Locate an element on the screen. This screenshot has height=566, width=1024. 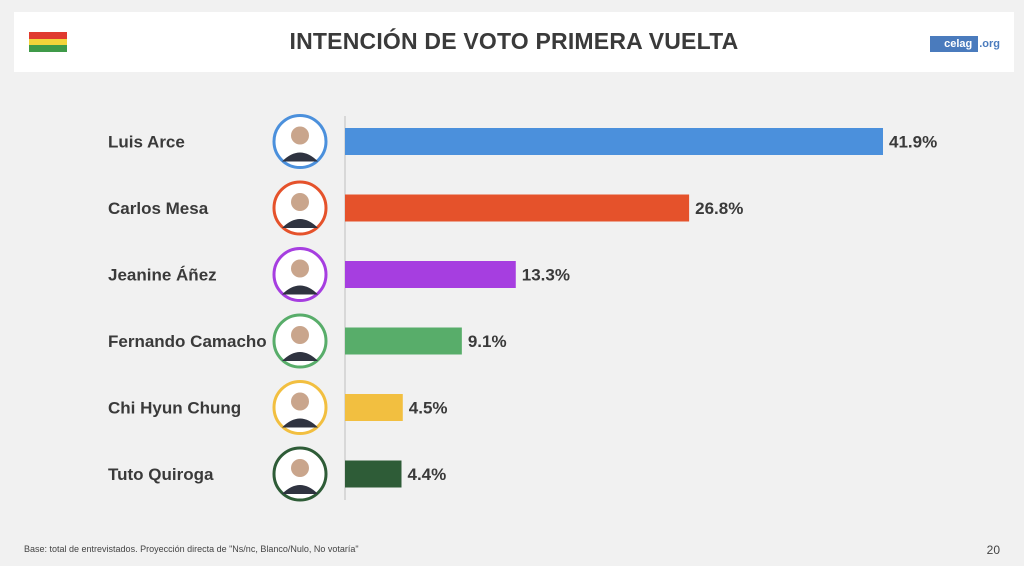
flag-stripe-red is located at coordinates (48, 35).